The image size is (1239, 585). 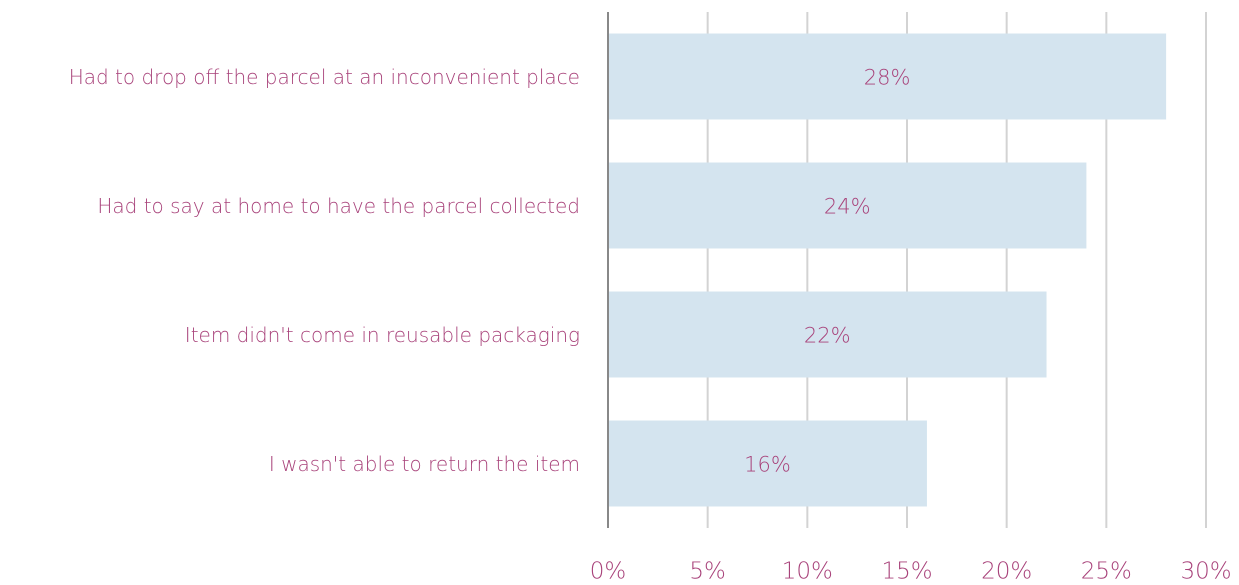 What do you see at coordinates (1006, 572) in the screenshot?
I see `x-tick-label: 20%` at bounding box center [1006, 572].